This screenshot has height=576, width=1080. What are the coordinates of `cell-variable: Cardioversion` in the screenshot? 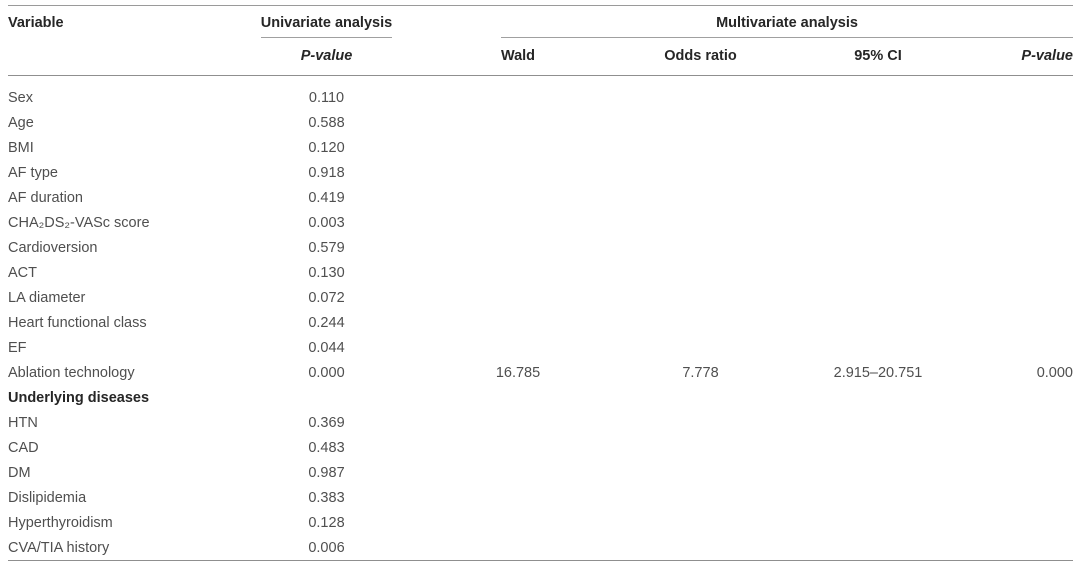 It's located at (53, 247).